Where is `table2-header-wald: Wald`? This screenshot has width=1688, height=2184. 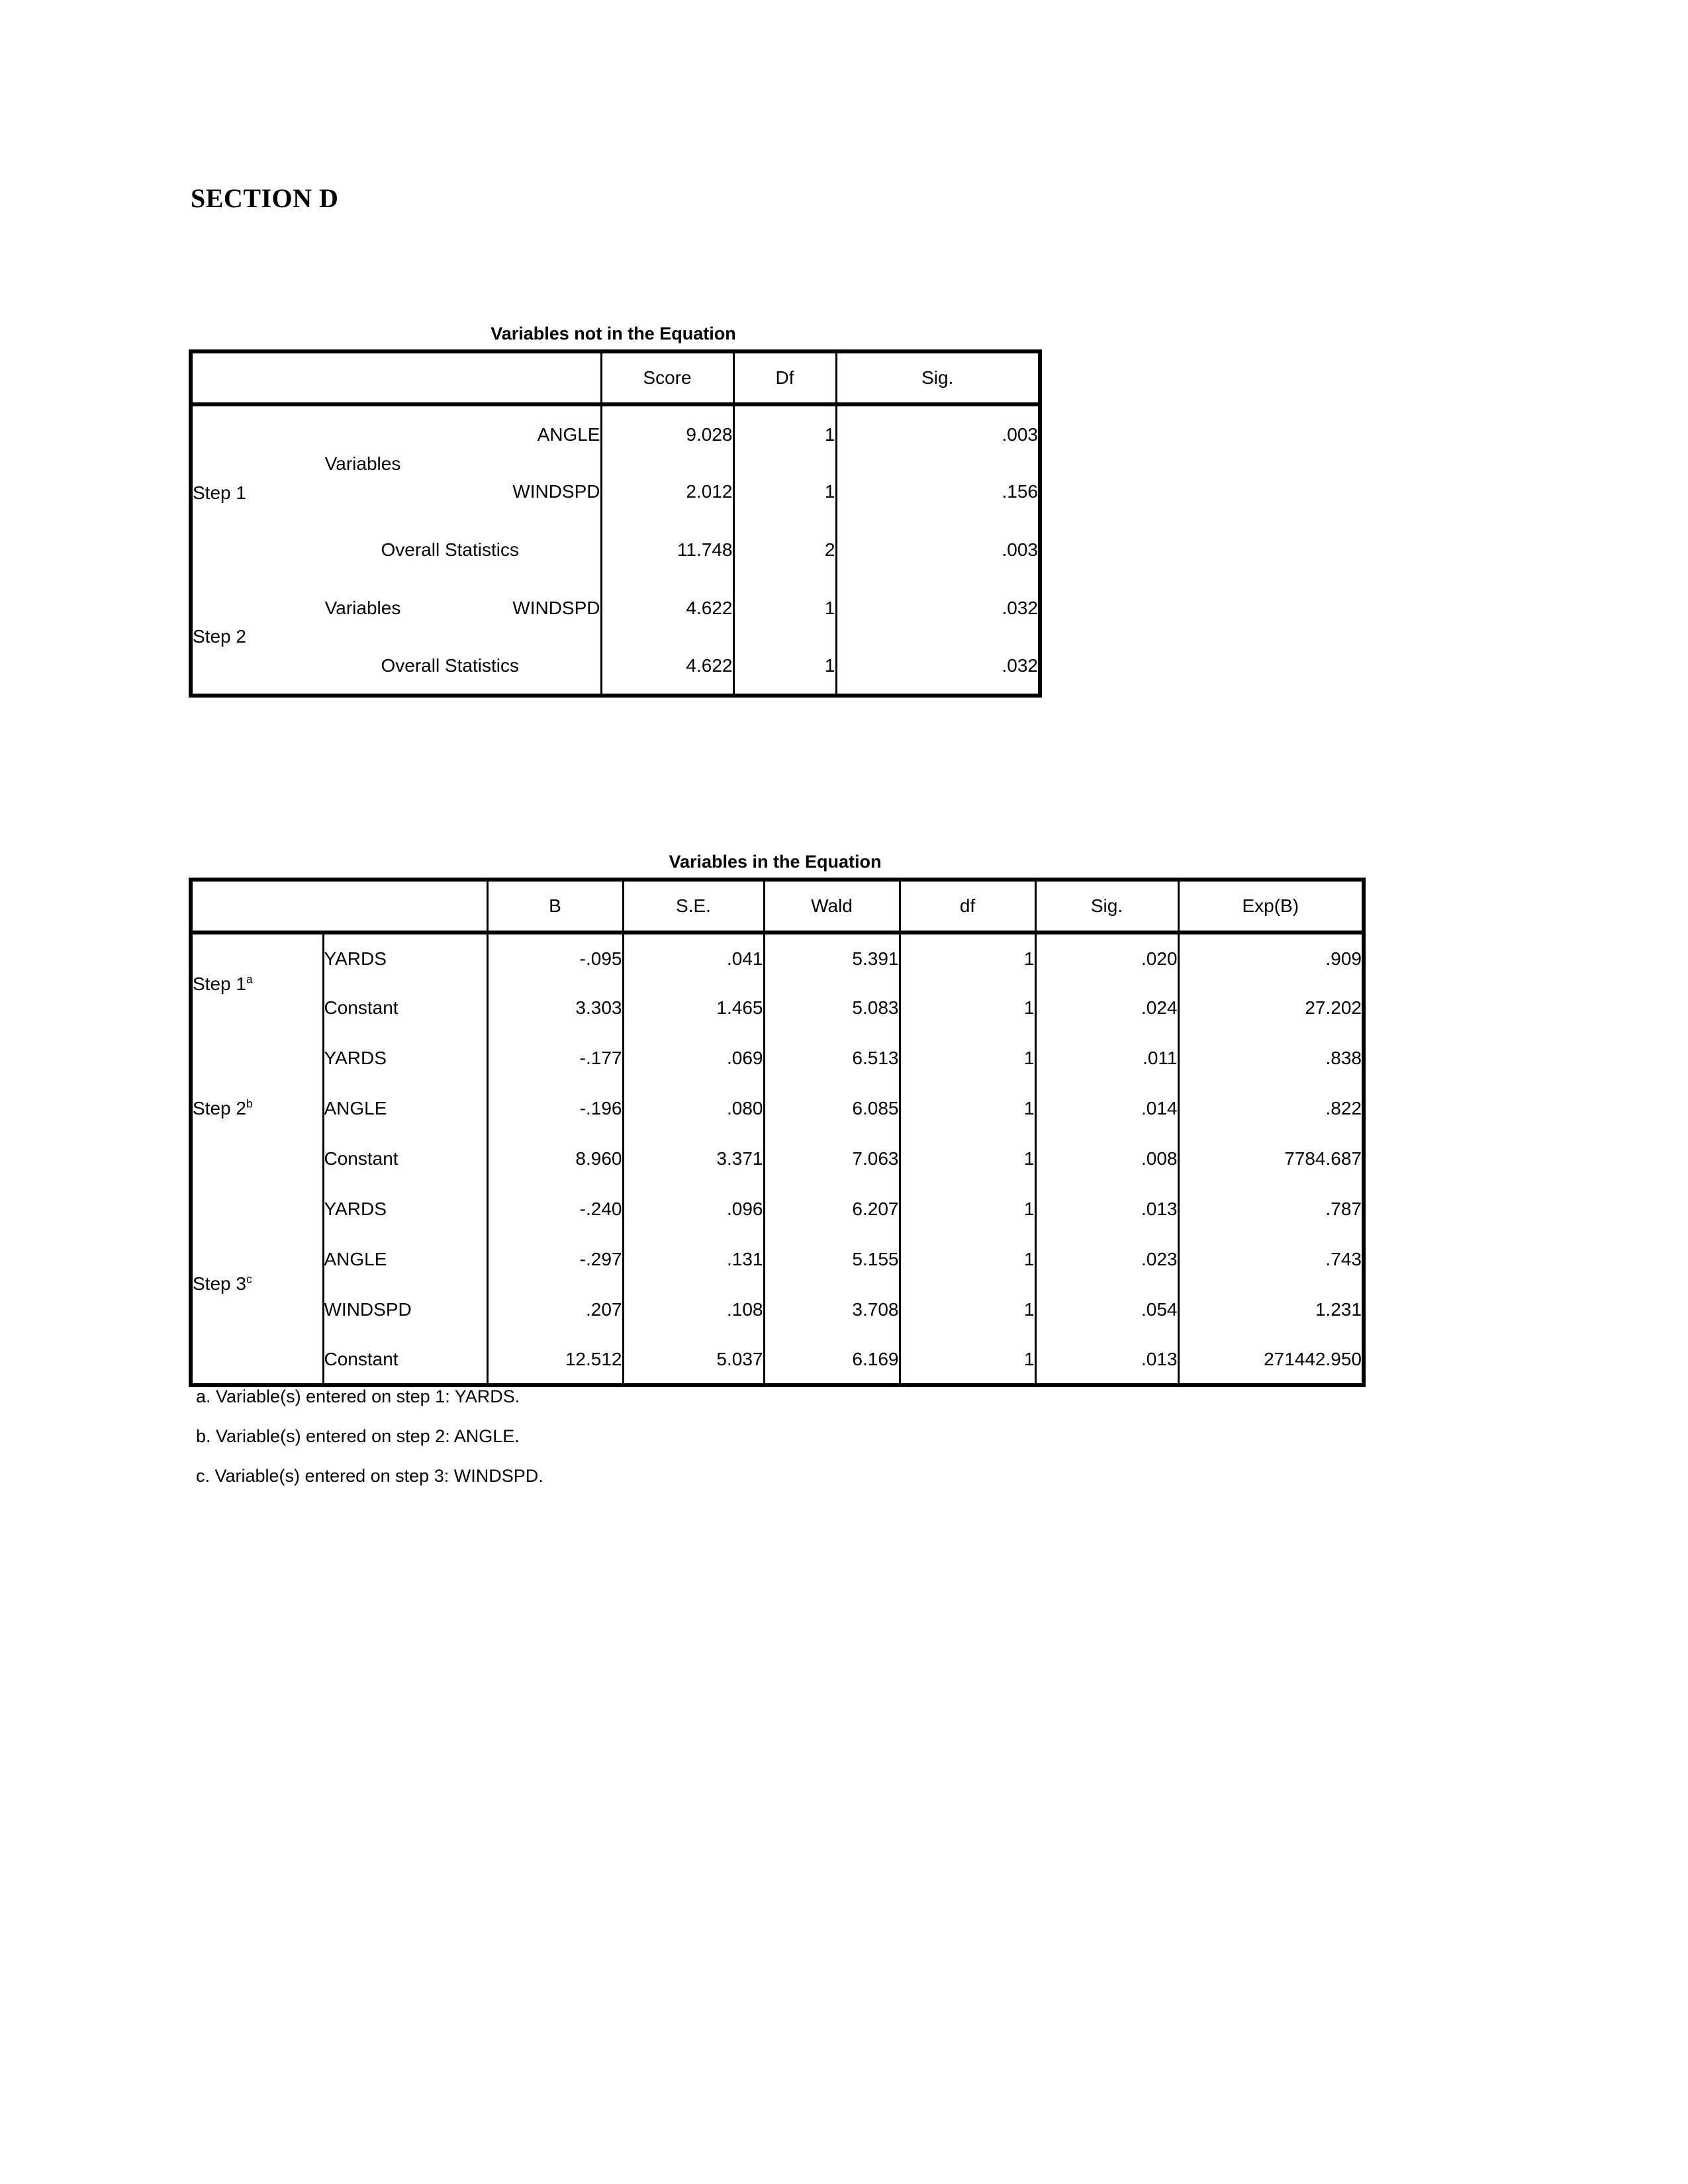 table2-header-wald: Wald is located at coordinates (831, 907).